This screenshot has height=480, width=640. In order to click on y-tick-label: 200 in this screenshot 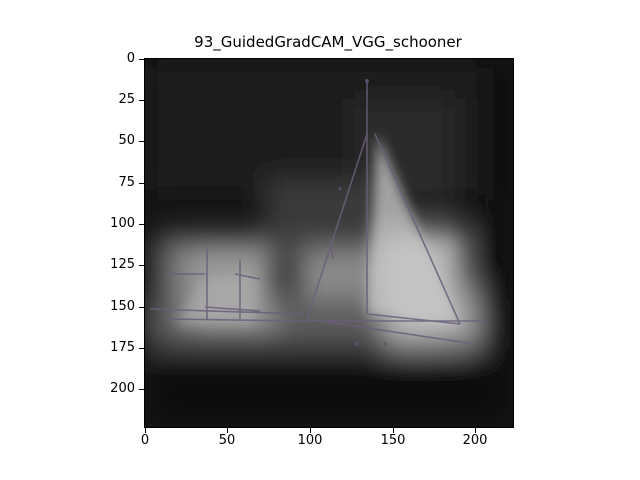, I will do `click(122, 388)`.